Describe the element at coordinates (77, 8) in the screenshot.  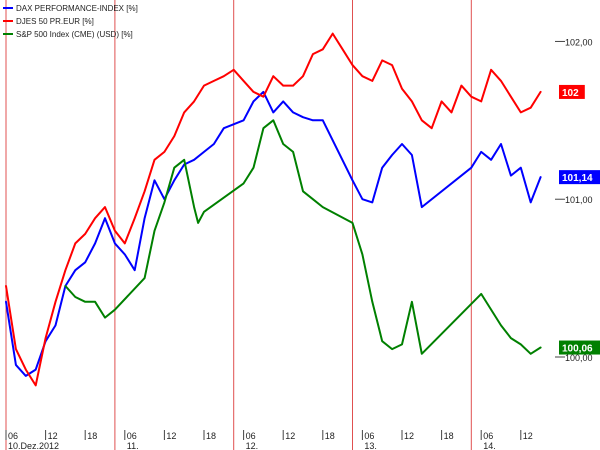
I see `legend-label-0: DAX PERFORMANCE-INDEX [%]` at that location.